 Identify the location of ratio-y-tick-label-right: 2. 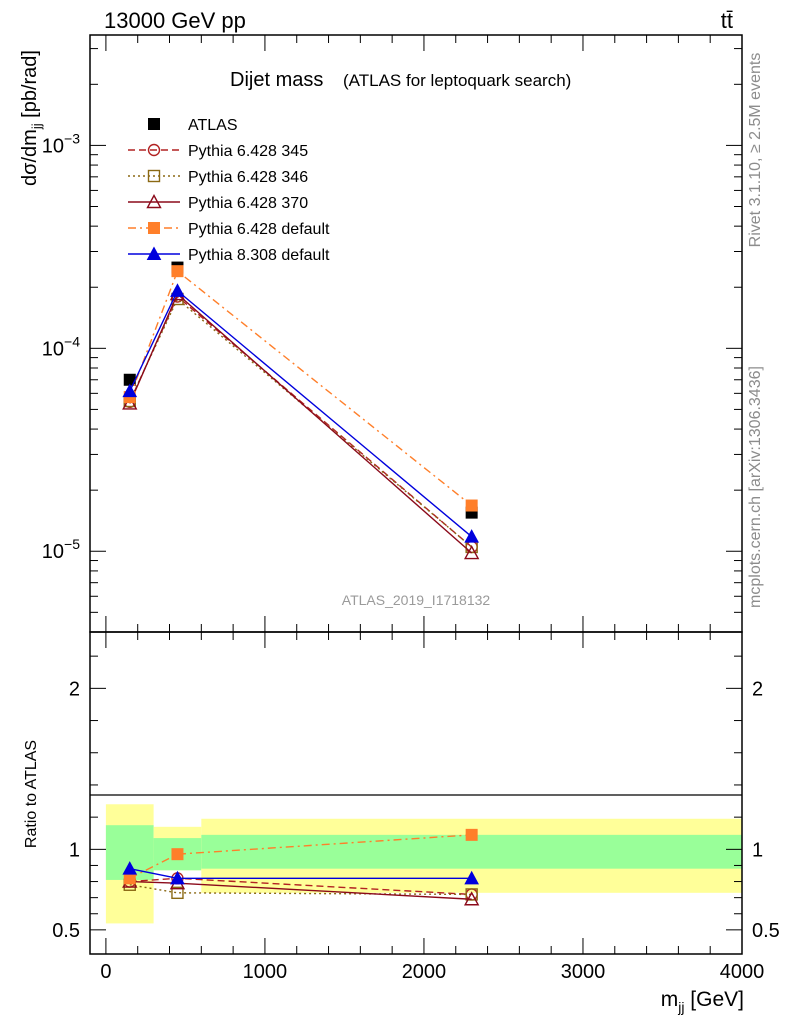
(757, 689).